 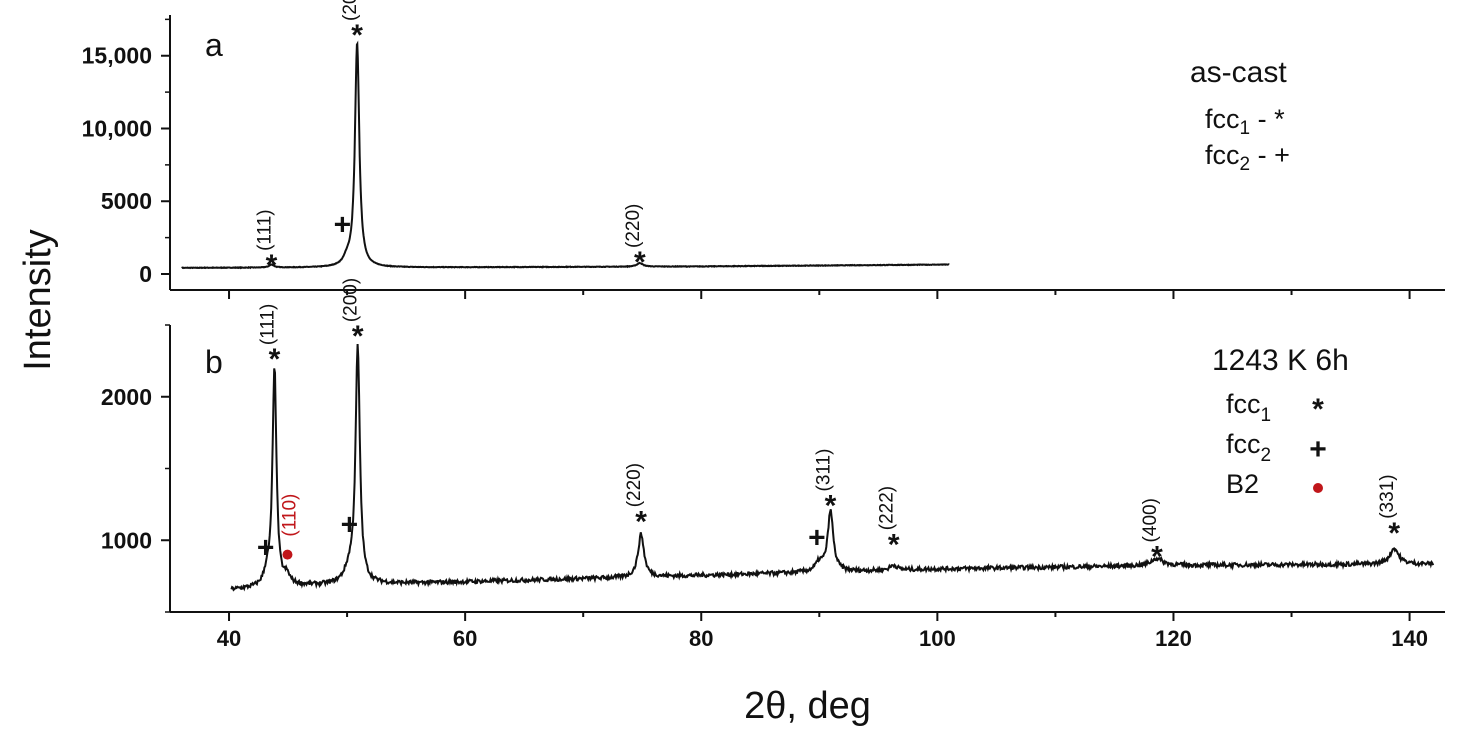 What do you see at coordinates (701, 638) in the screenshot?
I see `x-tick-label: 80` at bounding box center [701, 638].